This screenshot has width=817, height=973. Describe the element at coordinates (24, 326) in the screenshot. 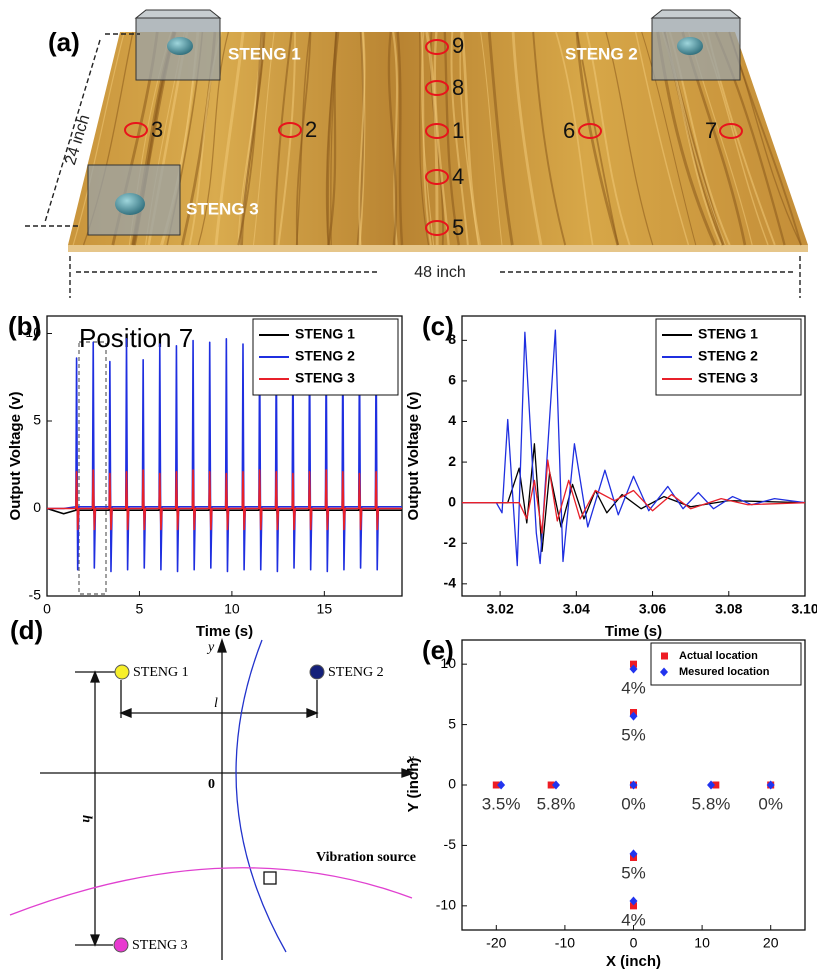

I see `panel-label: (b)` at that location.